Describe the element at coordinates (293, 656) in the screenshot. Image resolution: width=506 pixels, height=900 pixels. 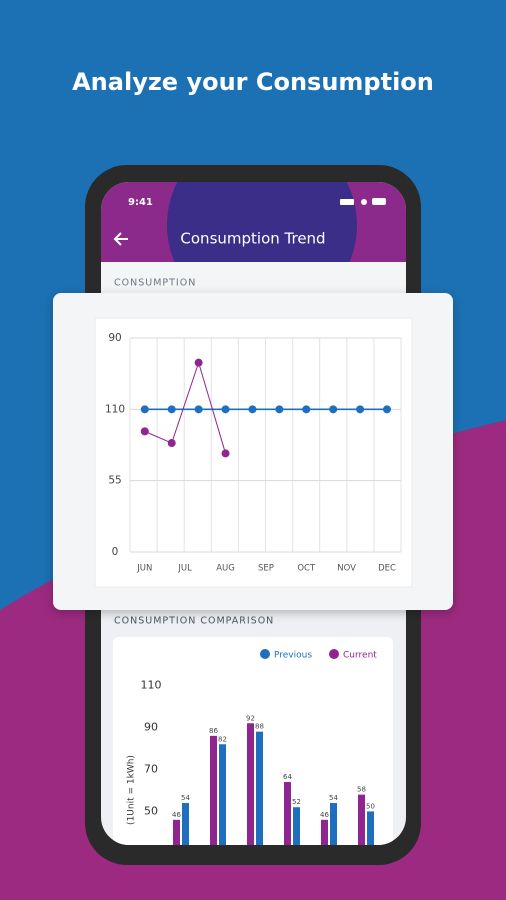
I see `legend-label: Previous` at that location.